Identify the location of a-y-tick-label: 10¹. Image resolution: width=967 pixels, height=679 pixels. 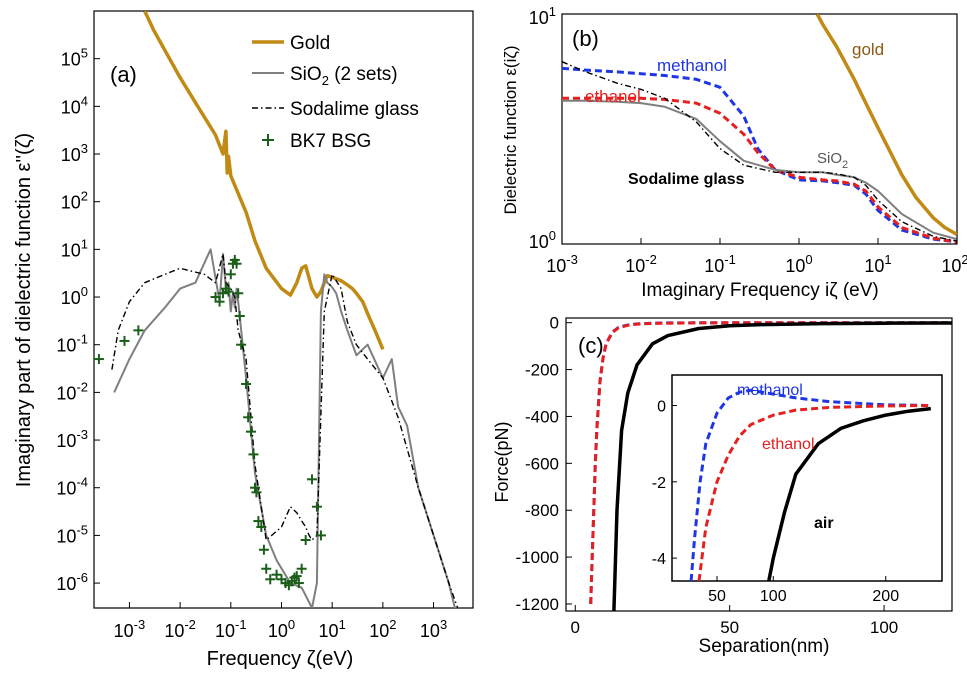
(74, 248).